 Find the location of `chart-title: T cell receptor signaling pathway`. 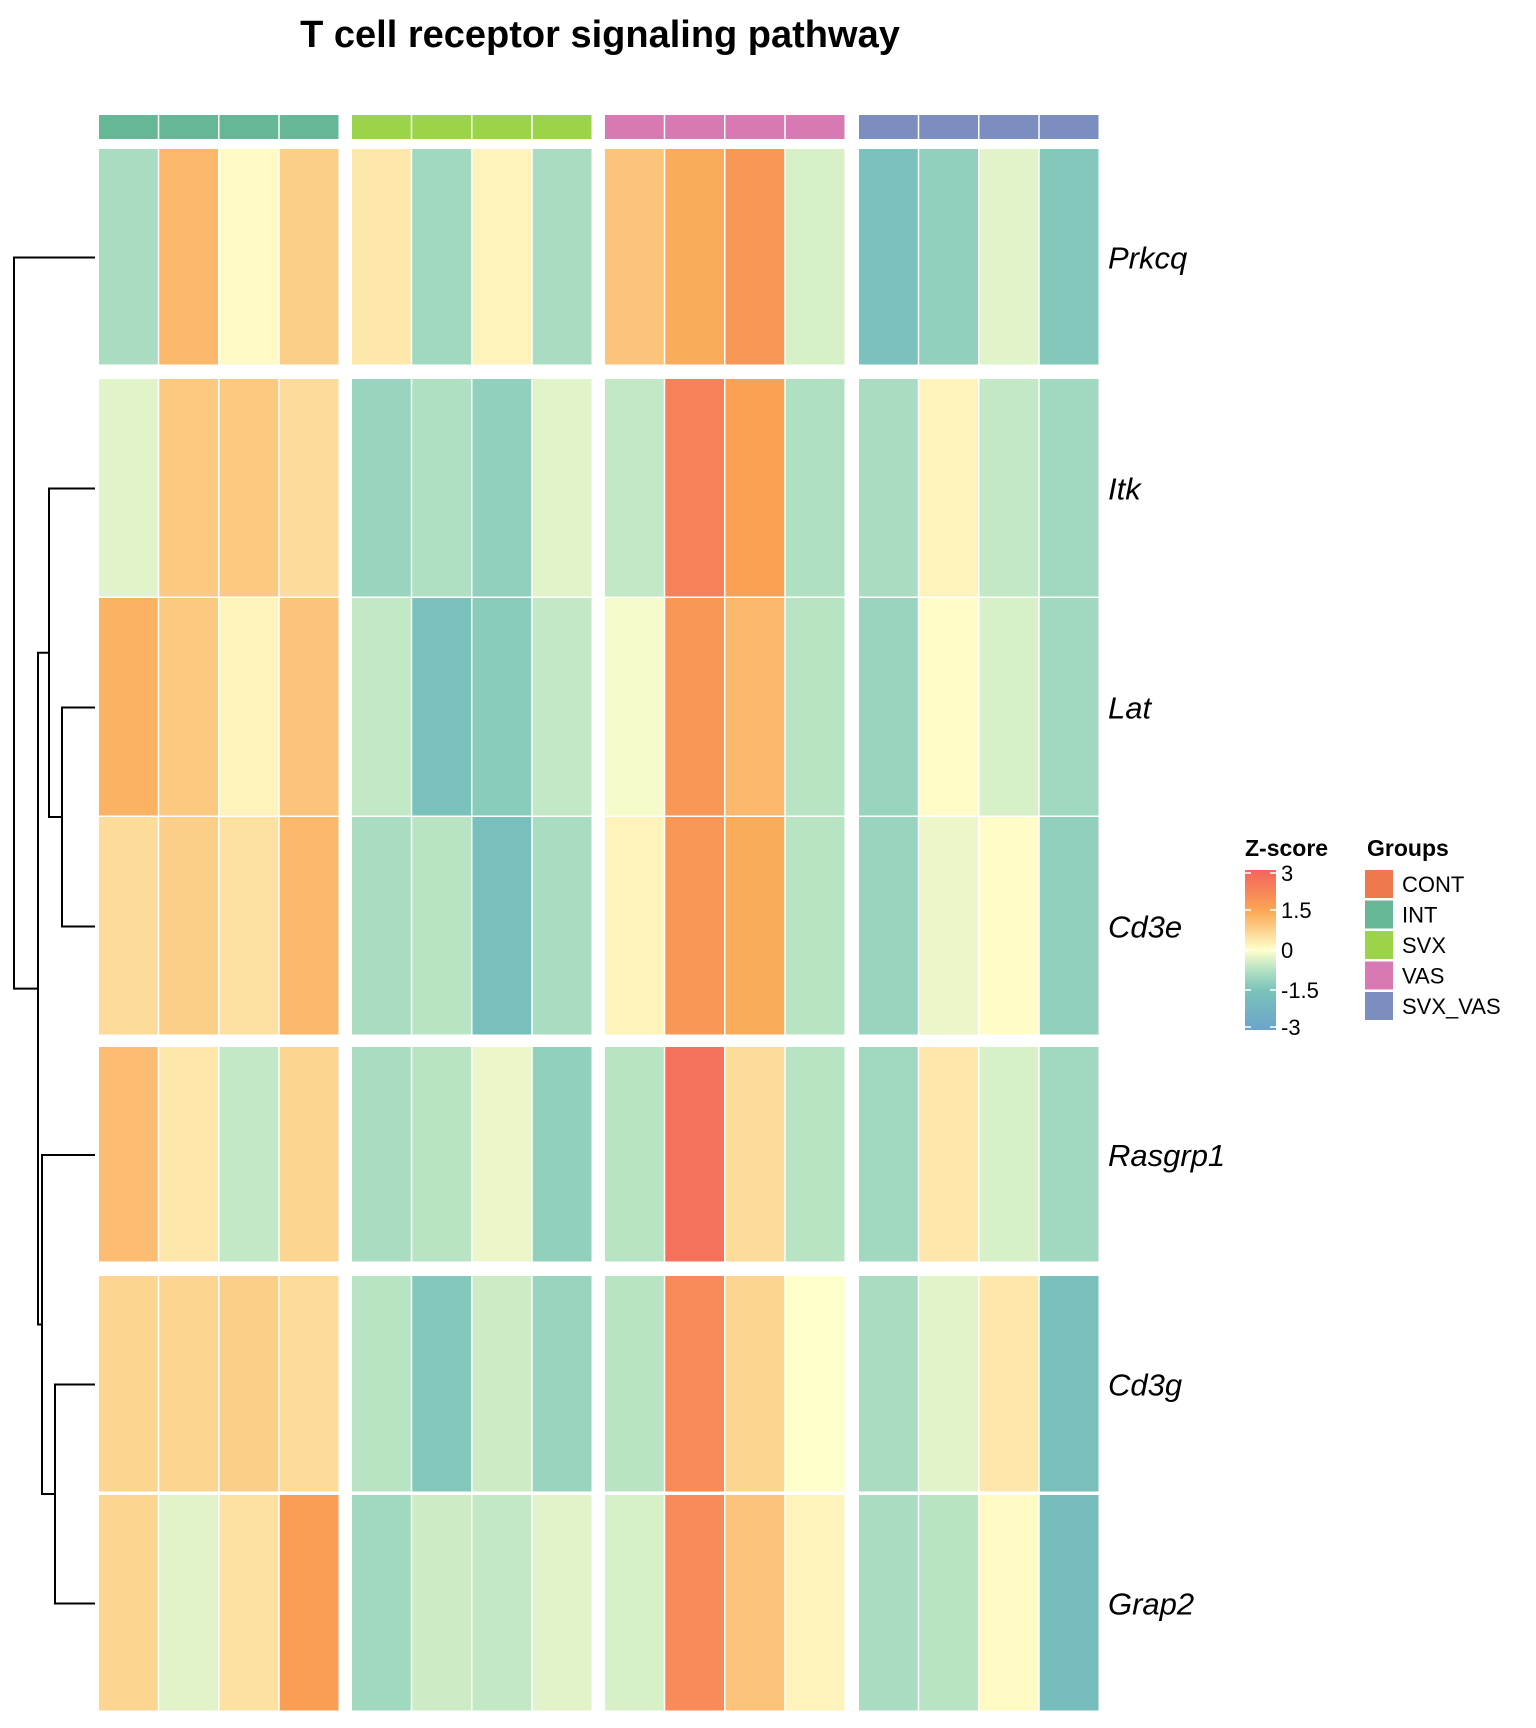

chart-title: T cell receptor signaling pathway is located at coordinates (600, 35).